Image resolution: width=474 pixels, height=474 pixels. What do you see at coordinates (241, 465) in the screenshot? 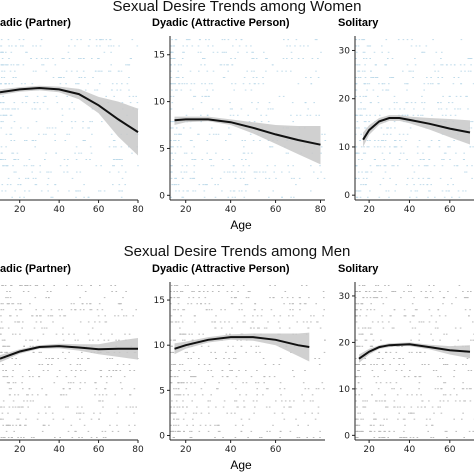
I see `x-axis-label-men: Age` at bounding box center [241, 465].